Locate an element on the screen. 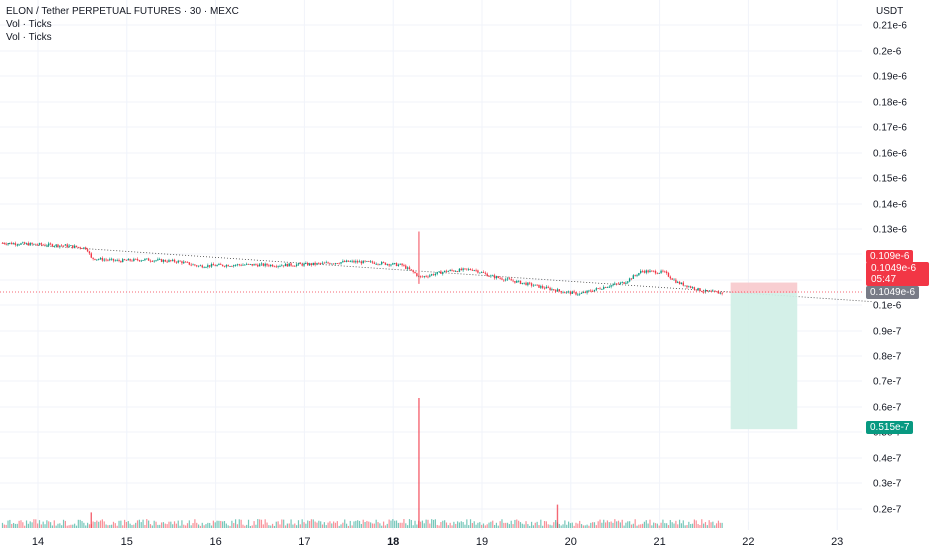 This screenshot has height=550, width=932. time-tick-label: 23 is located at coordinates (837, 542).